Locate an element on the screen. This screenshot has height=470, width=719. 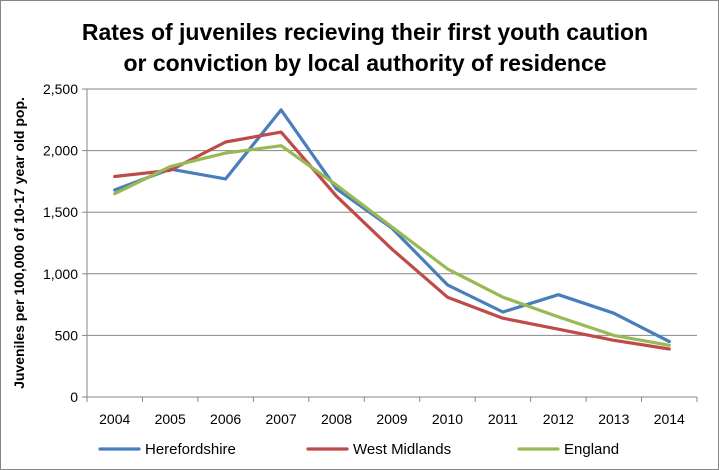
legend-label: Herefordshire is located at coordinates (190, 449).